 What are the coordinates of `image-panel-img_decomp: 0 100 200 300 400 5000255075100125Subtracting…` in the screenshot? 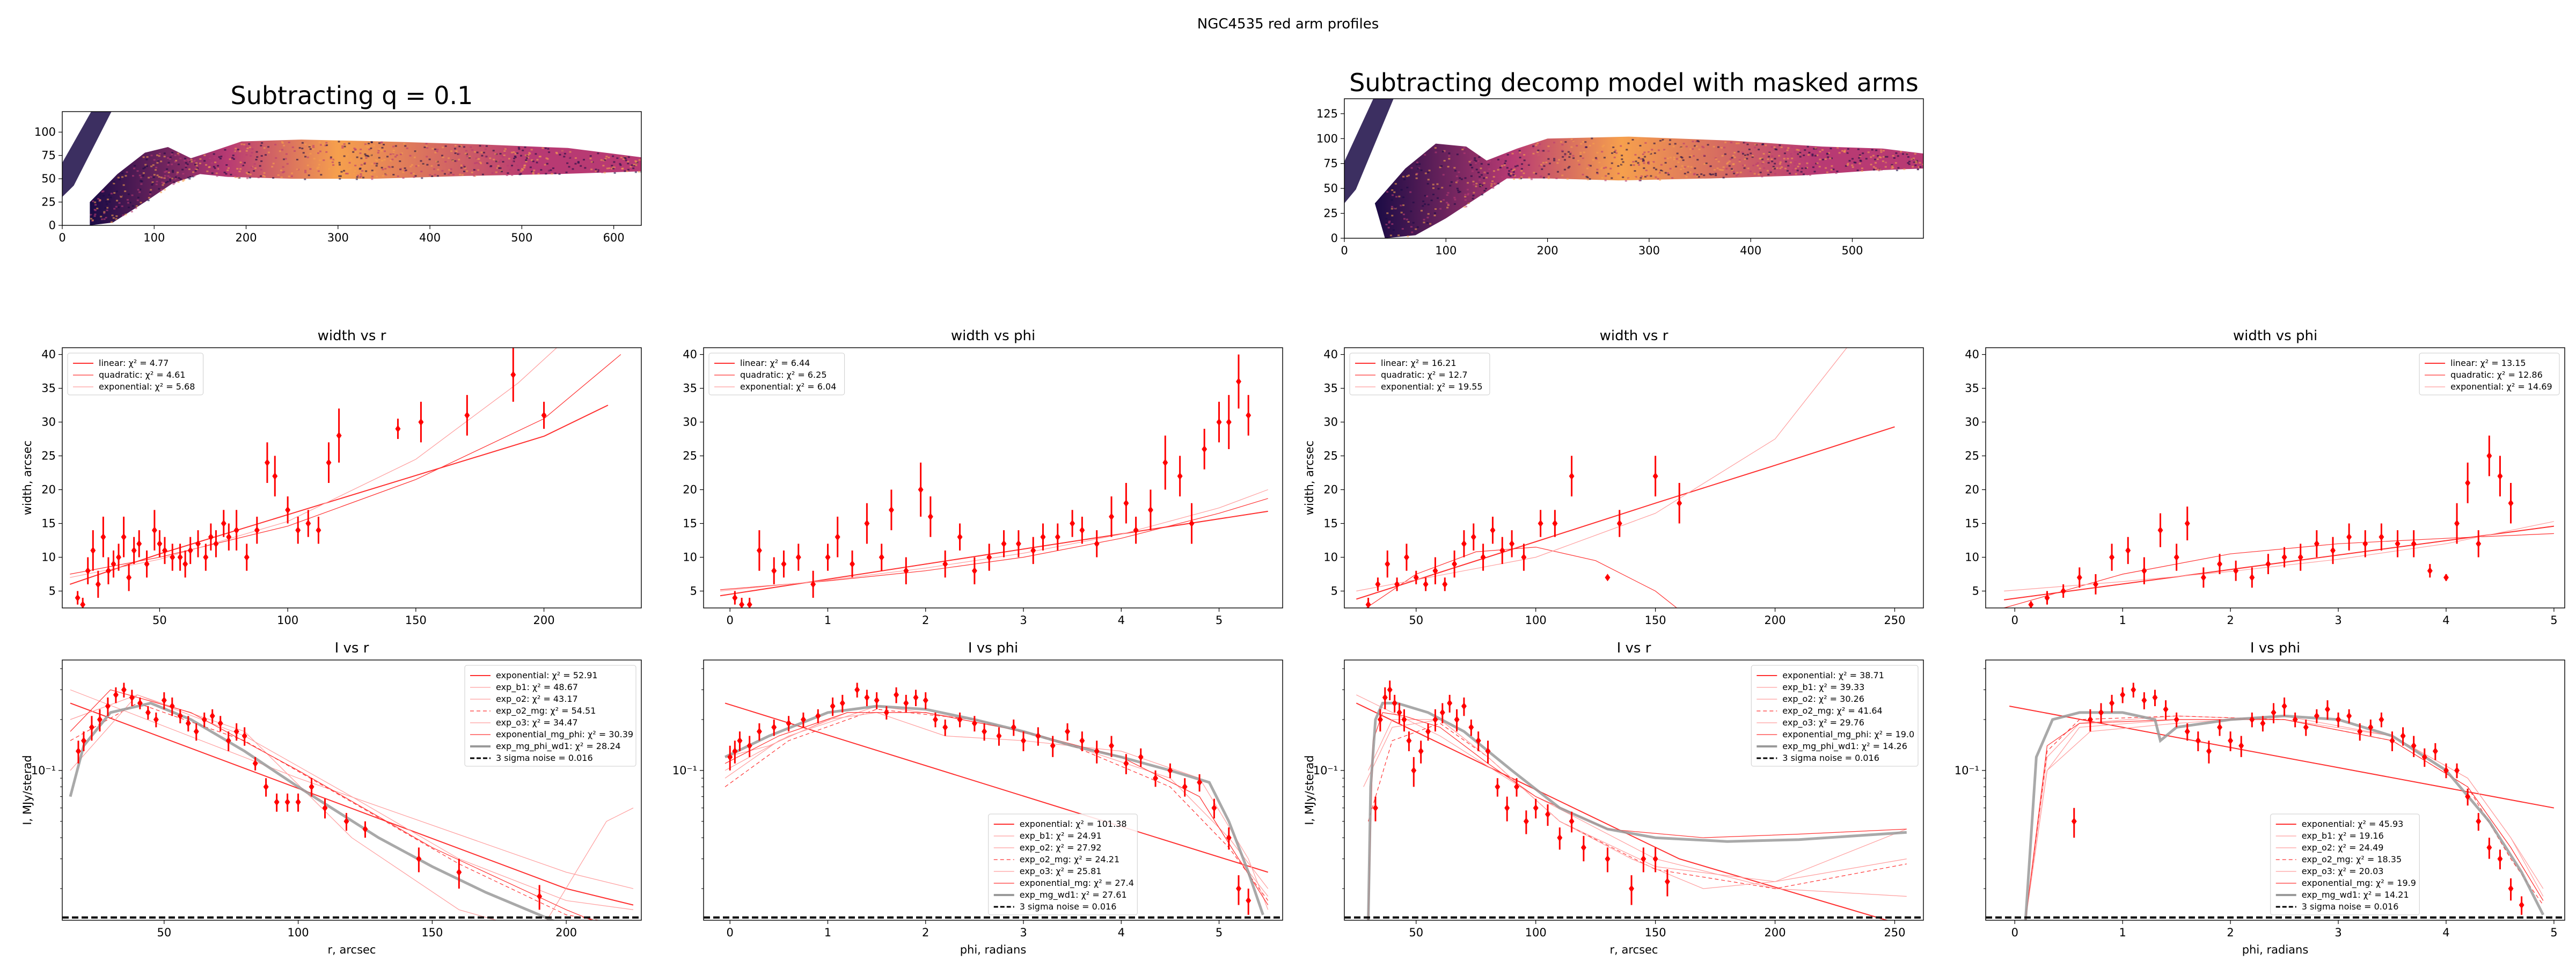 It's located at (1620, 162).